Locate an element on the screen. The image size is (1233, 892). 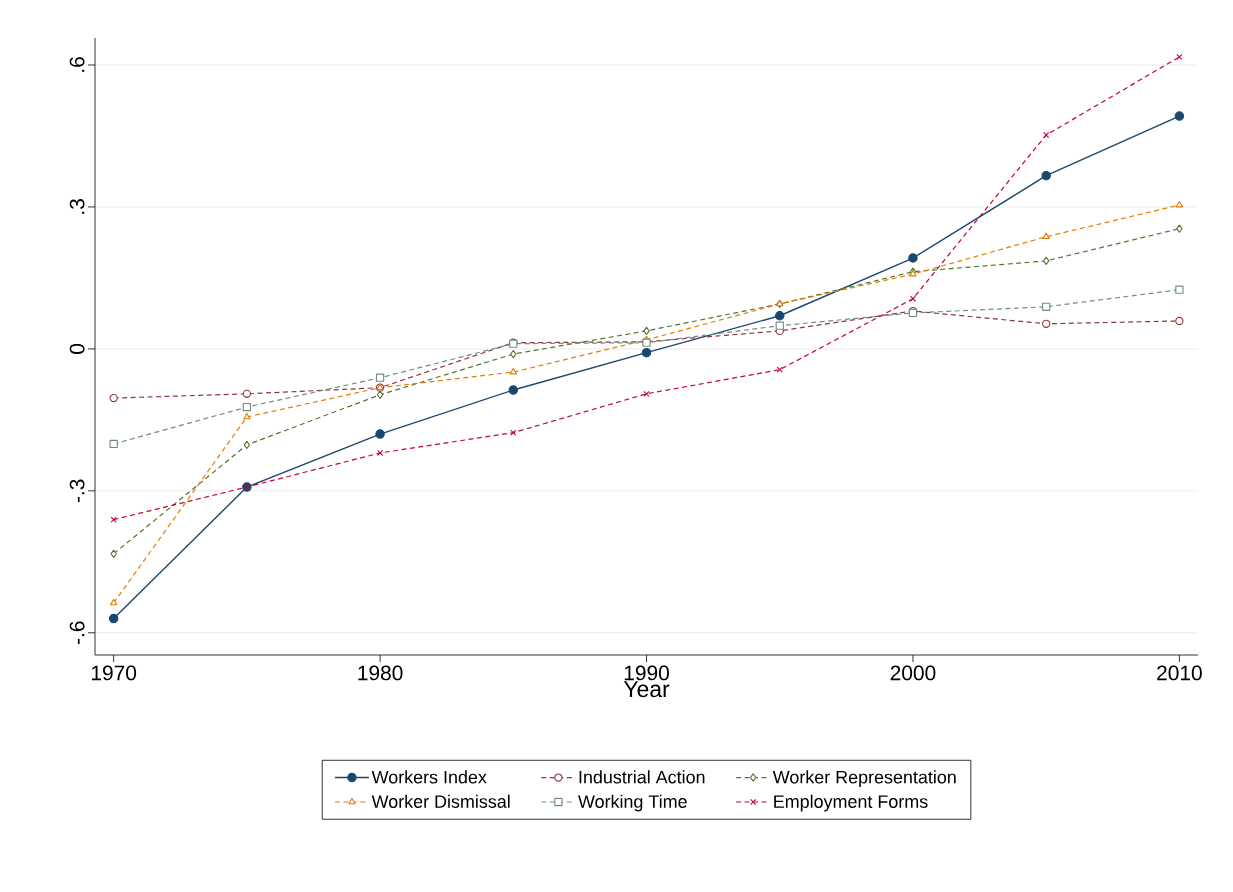
legend-label: Workers Index is located at coordinates (429, 777).